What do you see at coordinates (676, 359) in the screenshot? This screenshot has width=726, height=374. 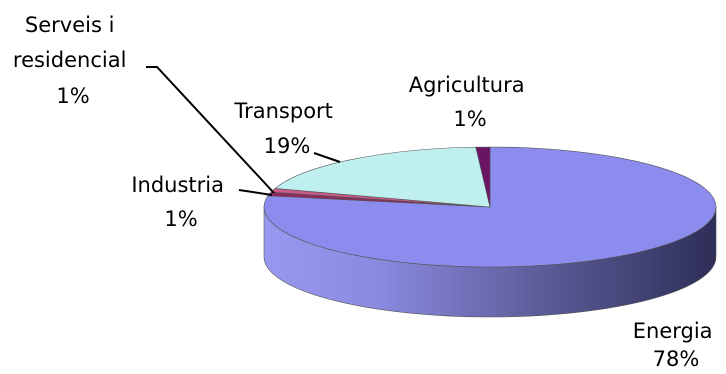 I see `label-energia-value: 78%` at bounding box center [676, 359].